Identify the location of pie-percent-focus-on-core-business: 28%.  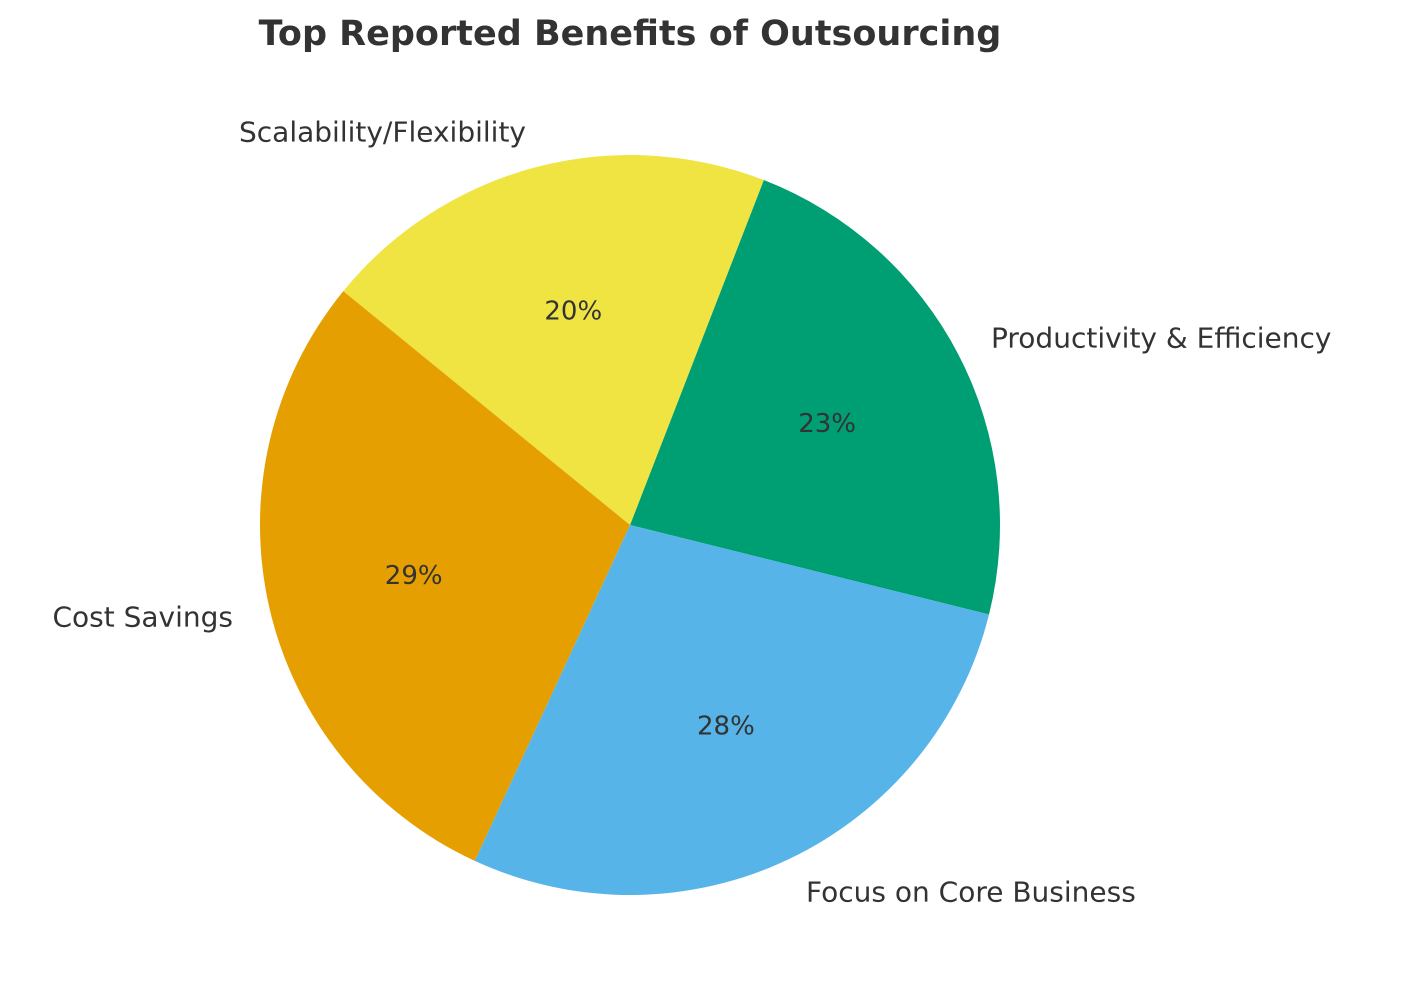
(726, 726).